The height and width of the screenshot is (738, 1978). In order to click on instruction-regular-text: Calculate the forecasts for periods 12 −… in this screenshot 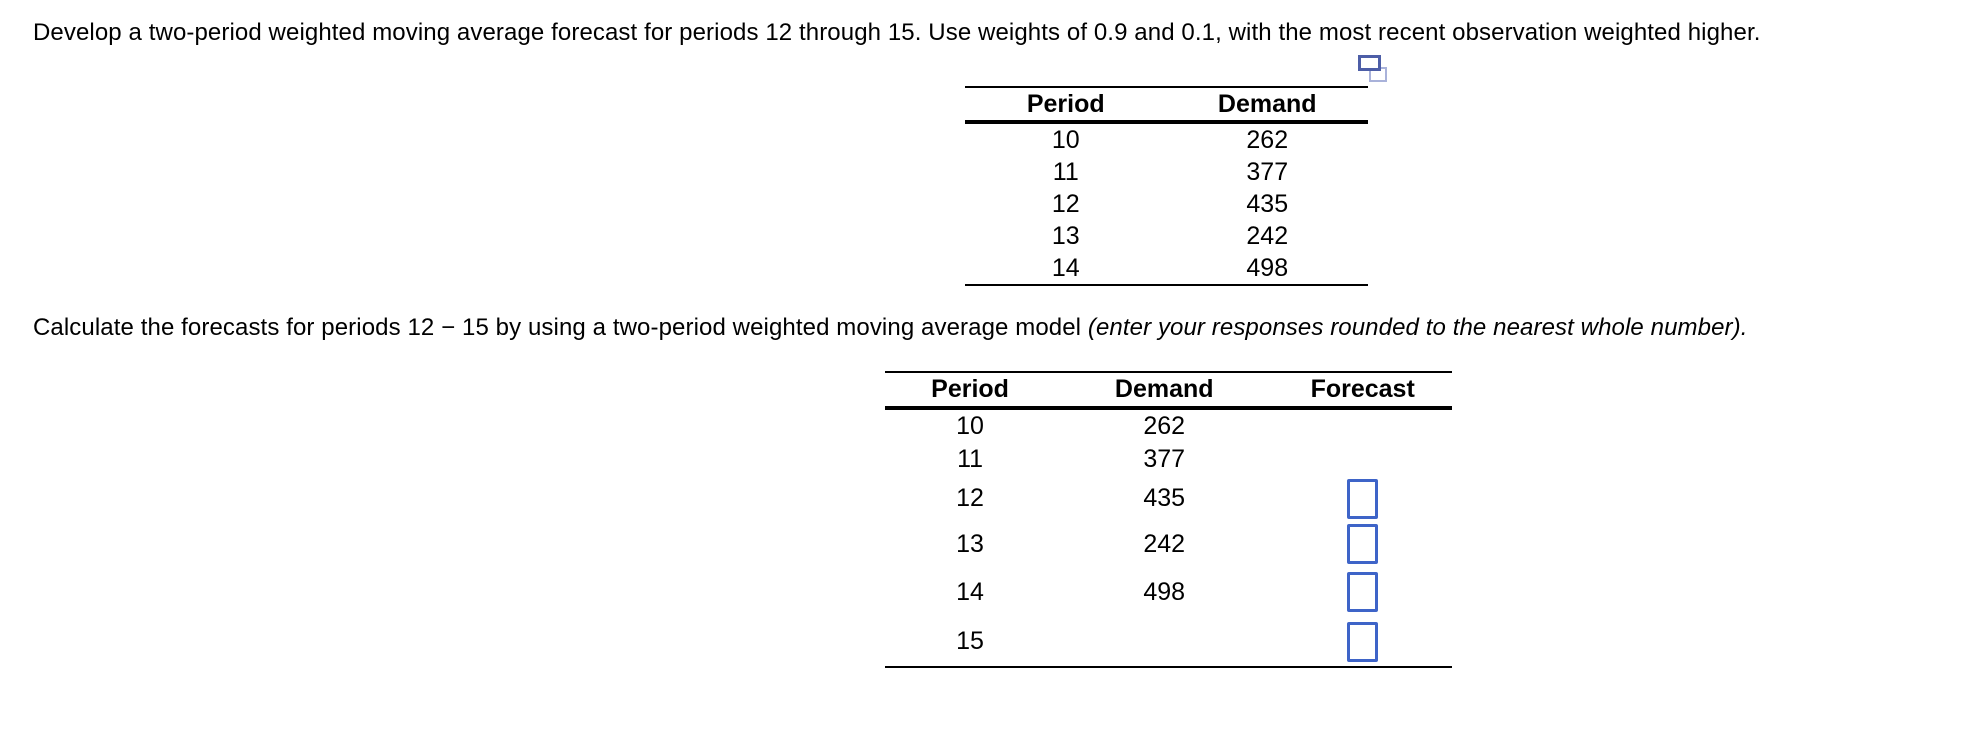, I will do `click(560, 327)`.